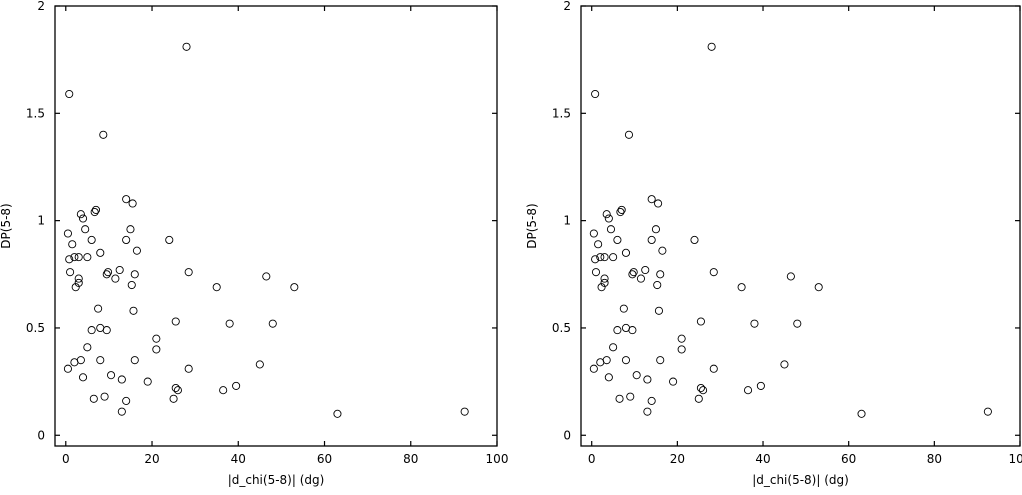 The width and height of the screenshot is (1022, 495). What do you see at coordinates (151, 459) in the screenshot?
I see `x-tick-label: 20` at bounding box center [151, 459].